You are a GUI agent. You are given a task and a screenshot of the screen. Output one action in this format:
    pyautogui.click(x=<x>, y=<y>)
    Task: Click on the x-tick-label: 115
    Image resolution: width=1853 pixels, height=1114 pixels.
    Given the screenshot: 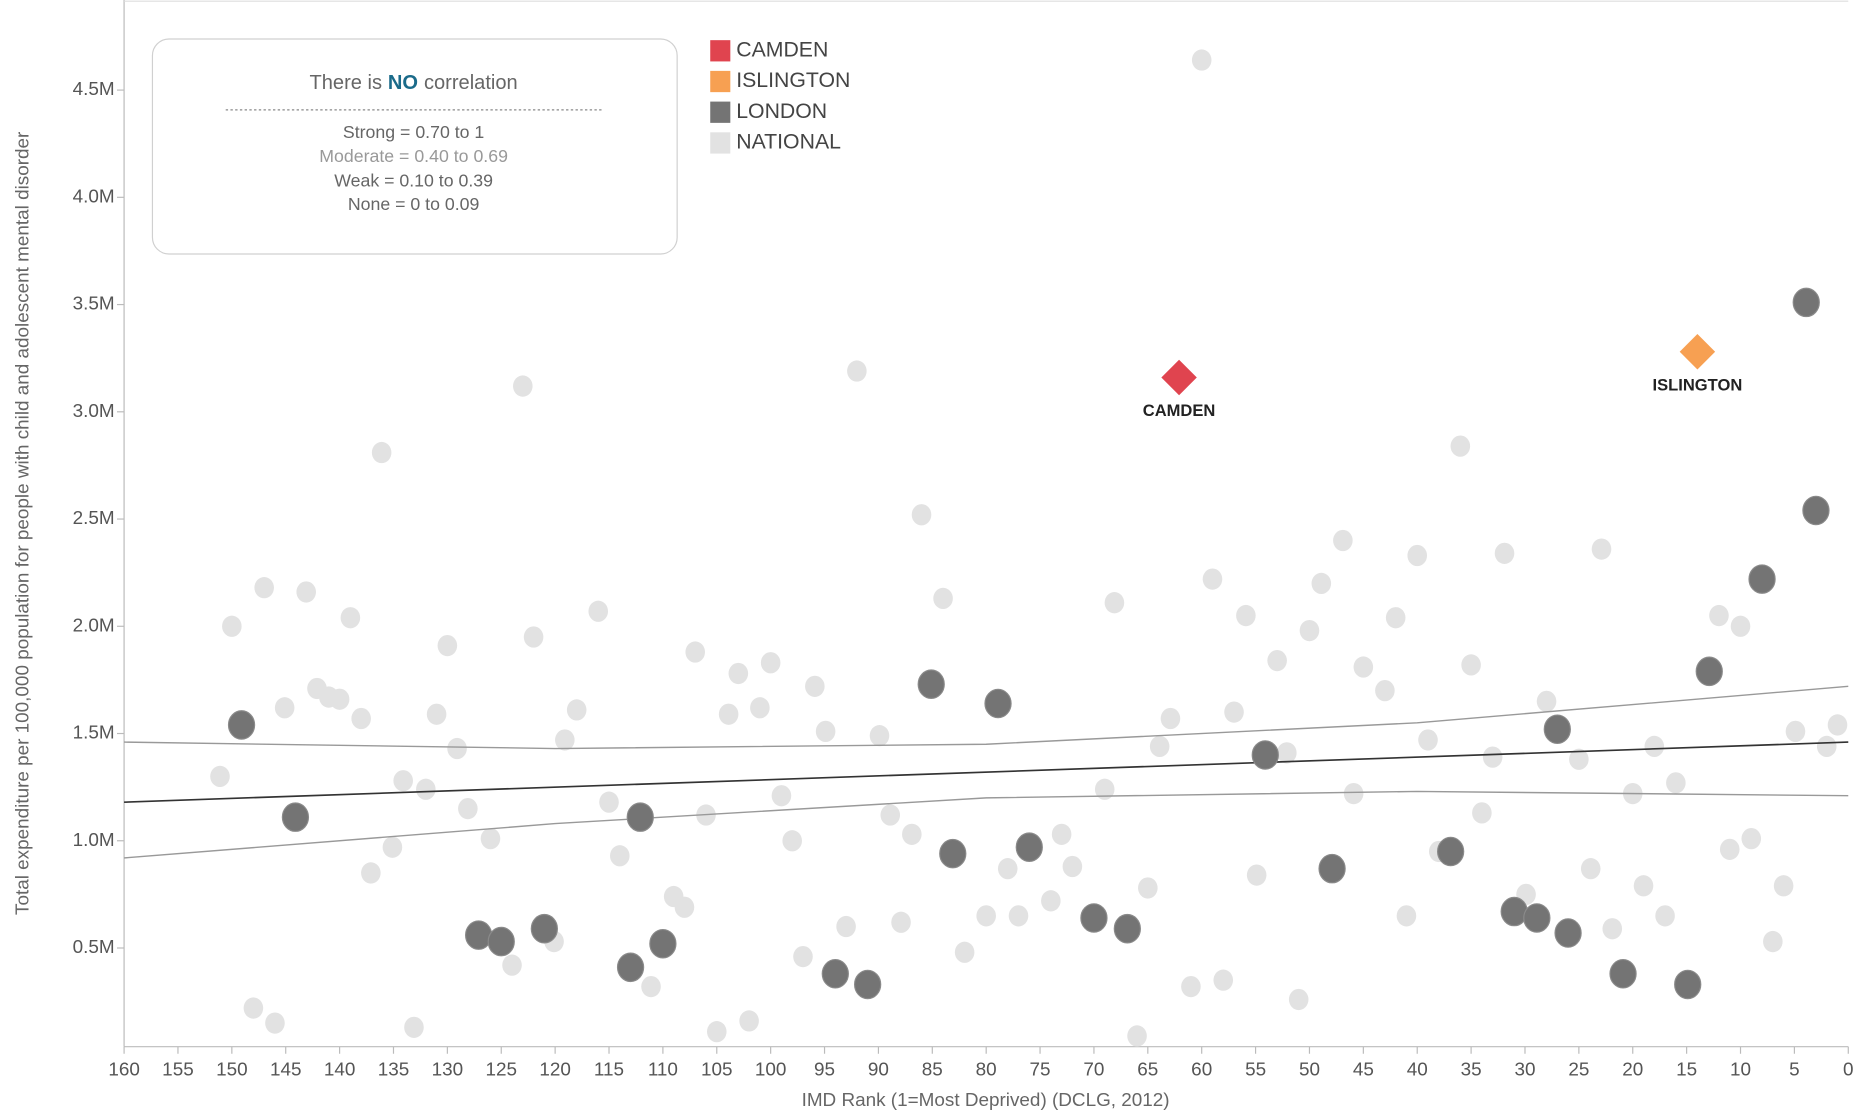 What is the action you would take?
    pyautogui.click(x=609, y=1069)
    